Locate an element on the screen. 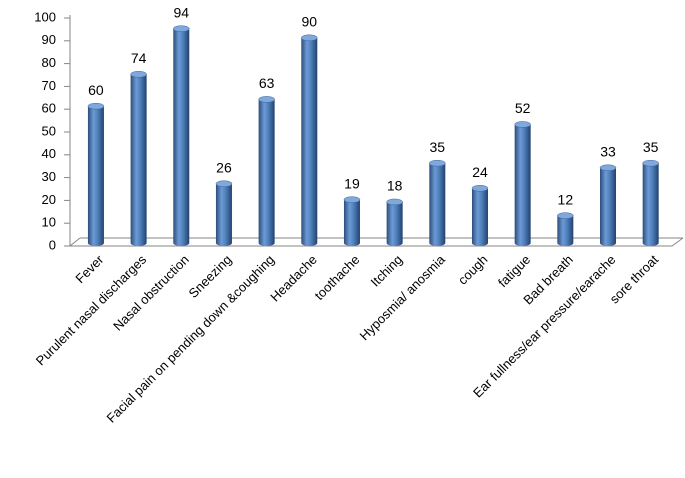  x-tick-label: fatigue is located at coordinates (514, 271).